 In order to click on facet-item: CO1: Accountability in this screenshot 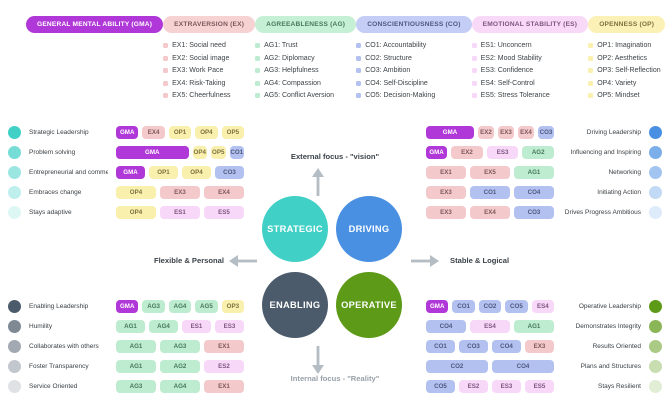, I will do `click(413, 45)`.